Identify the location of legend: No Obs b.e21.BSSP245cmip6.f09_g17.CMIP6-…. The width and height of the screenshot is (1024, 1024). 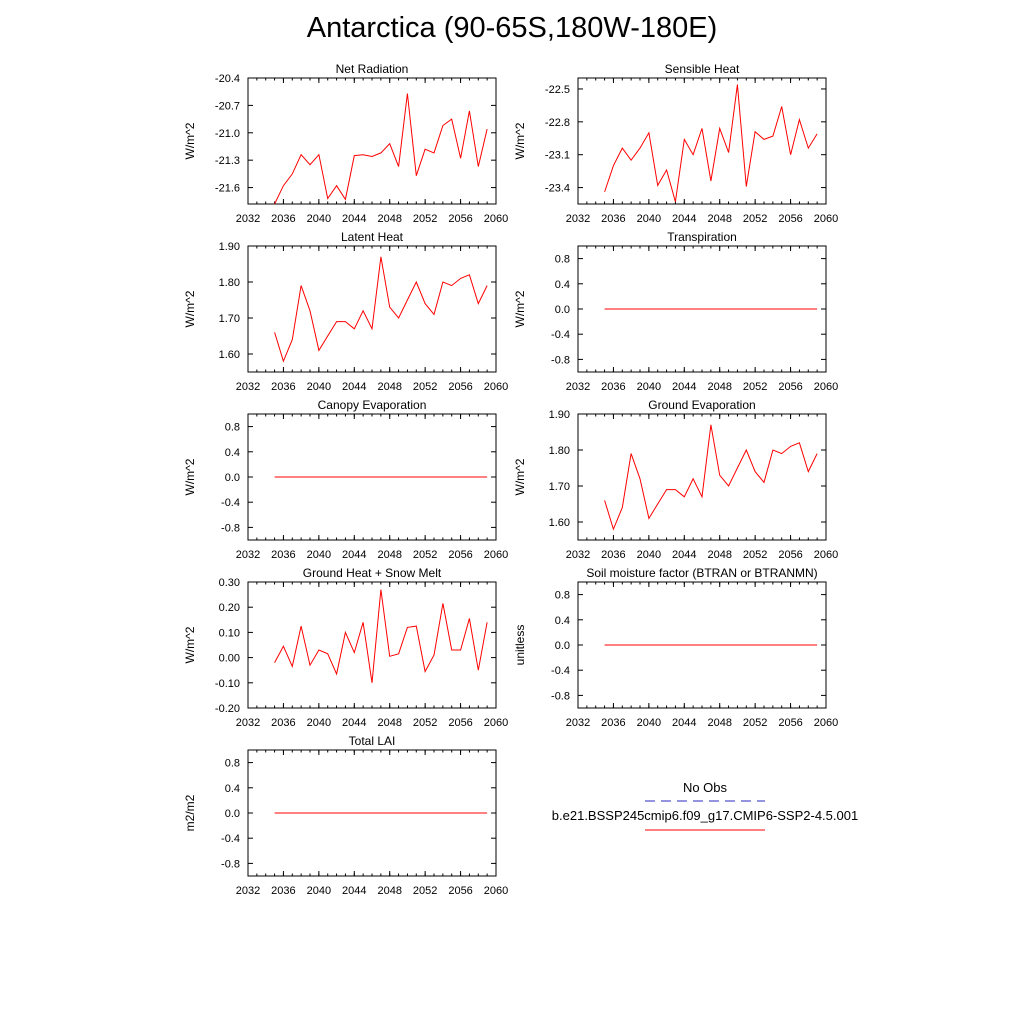
(705, 805).